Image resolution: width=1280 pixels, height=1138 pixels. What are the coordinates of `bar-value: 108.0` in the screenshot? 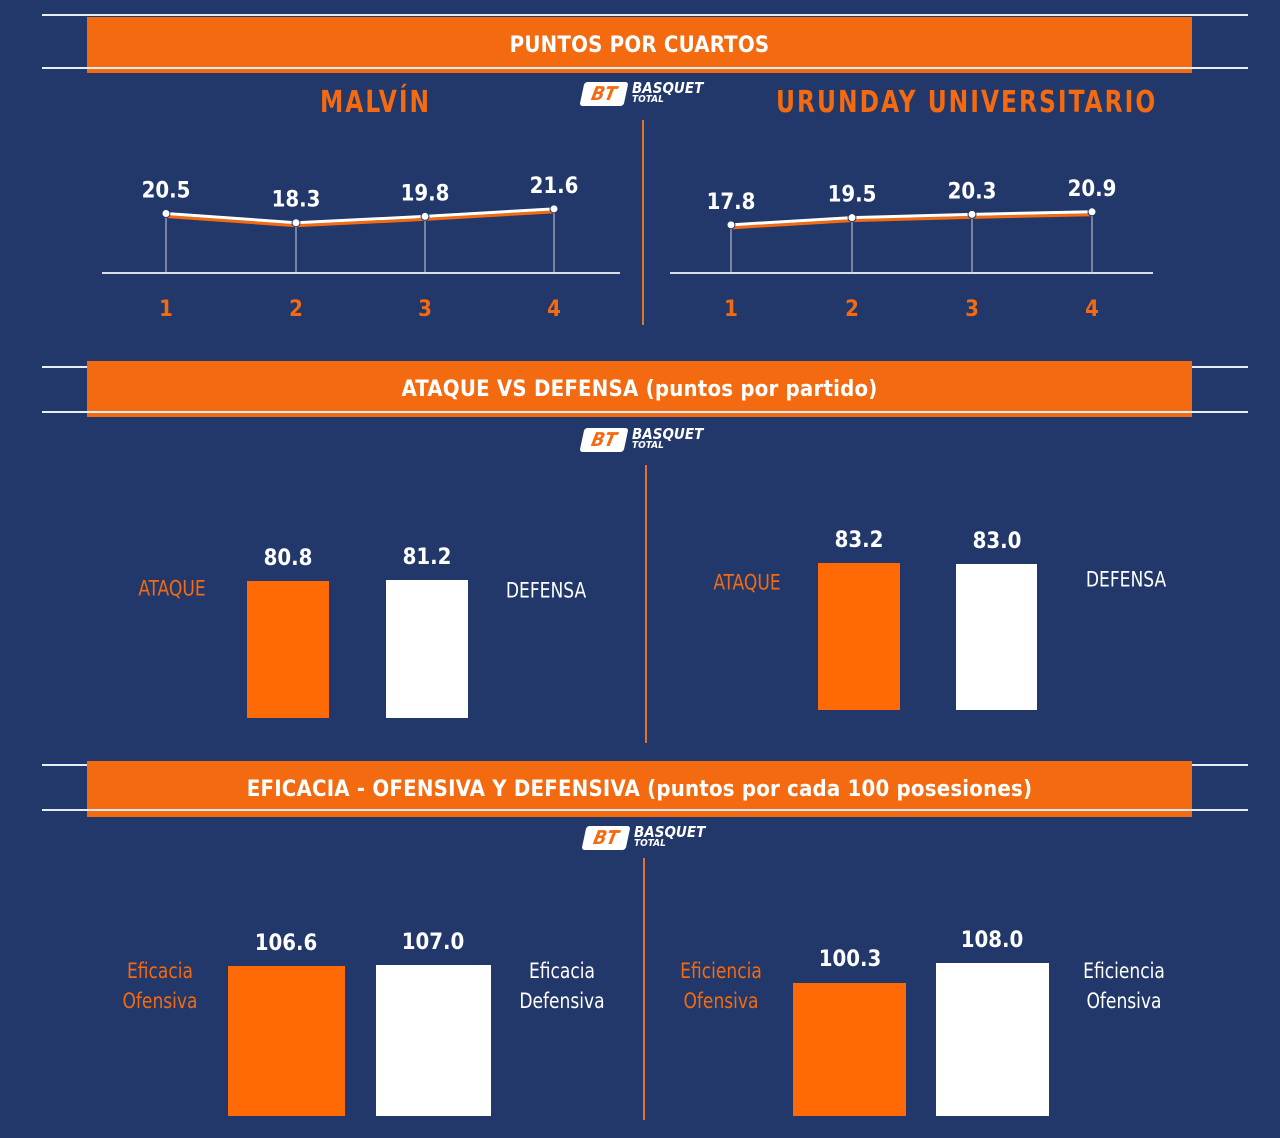 It's located at (992, 940).